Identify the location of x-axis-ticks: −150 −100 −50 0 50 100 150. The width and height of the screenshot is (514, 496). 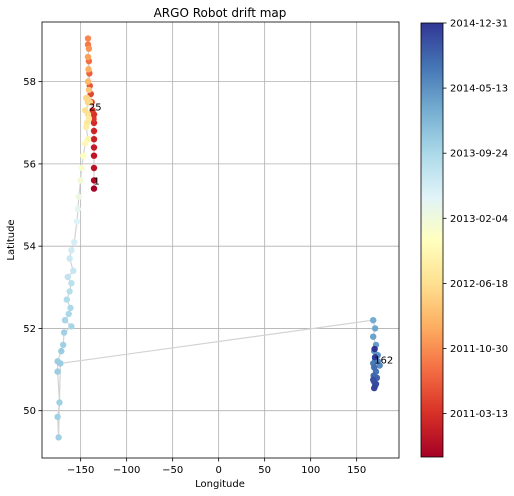
(216, 467).